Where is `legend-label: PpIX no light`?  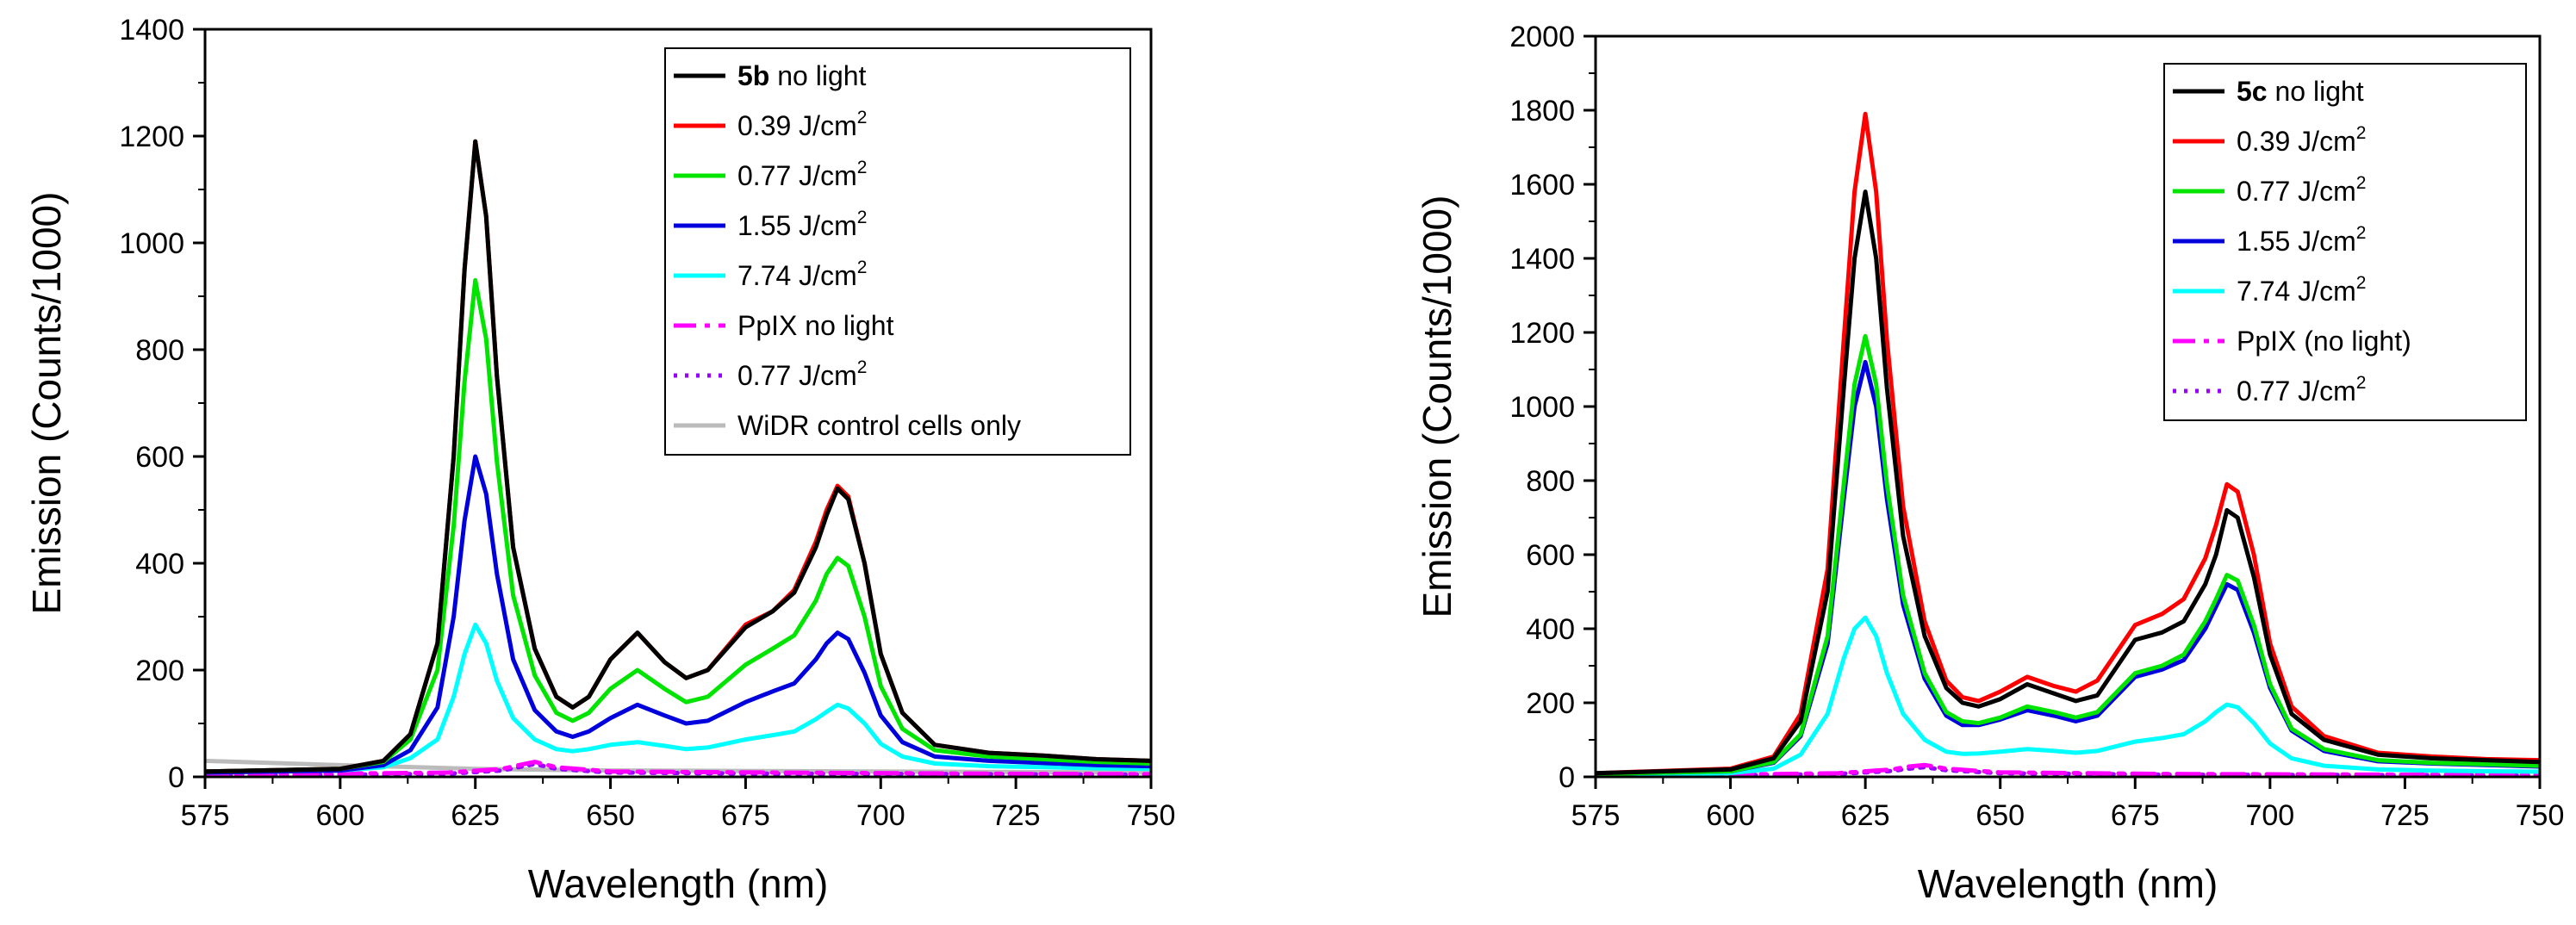 legend-label: PpIX no light is located at coordinates (816, 325).